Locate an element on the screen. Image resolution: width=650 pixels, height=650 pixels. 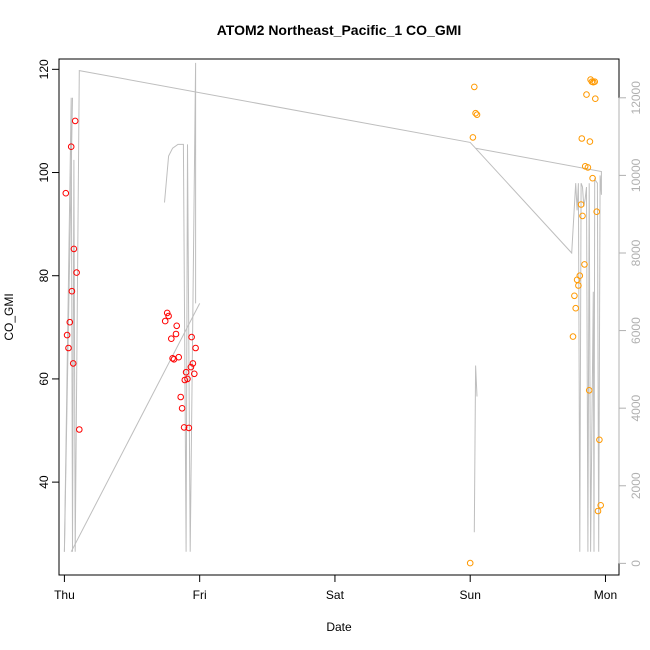
y2-tick-label: 10000 is located at coordinates (636, 175).